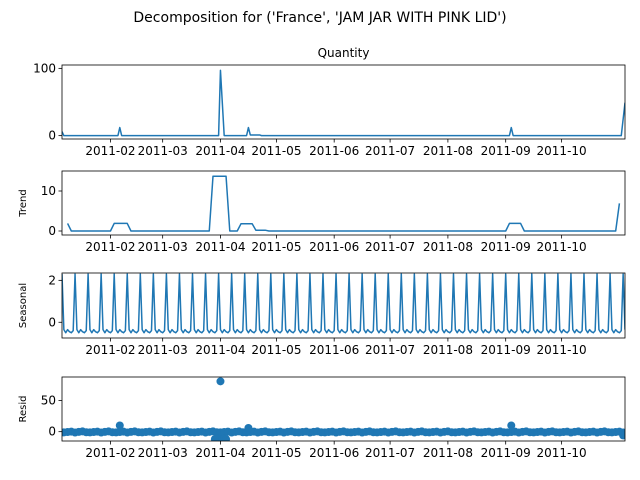 The height and width of the screenshot is (480, 640). I want to click on series-line-trend, so click(343, 203).